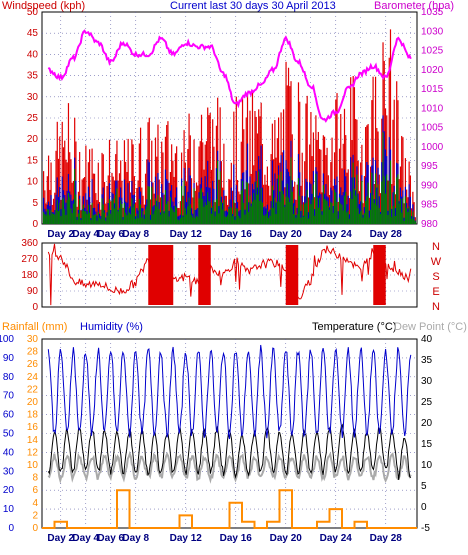  I want to click on temperature-y-tick-label: 0, so click(424, 507).